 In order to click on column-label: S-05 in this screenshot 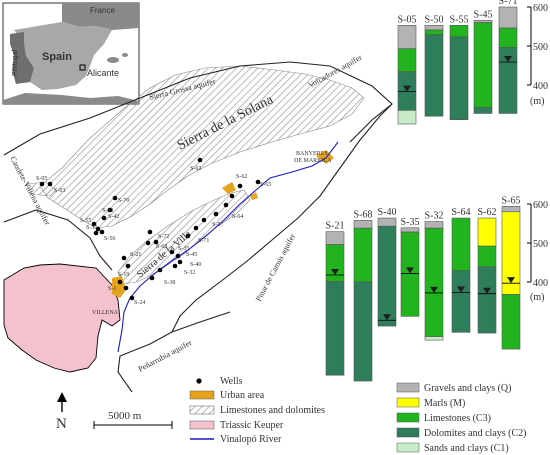, I will do `click(407, 19)`.